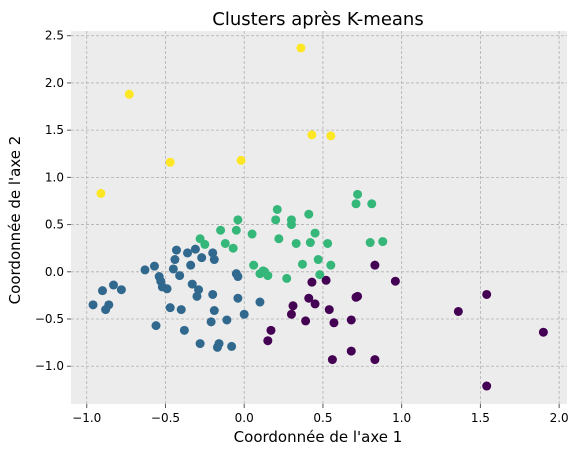  I want to click on y-tick-label: 0.5, so click(54, 225).